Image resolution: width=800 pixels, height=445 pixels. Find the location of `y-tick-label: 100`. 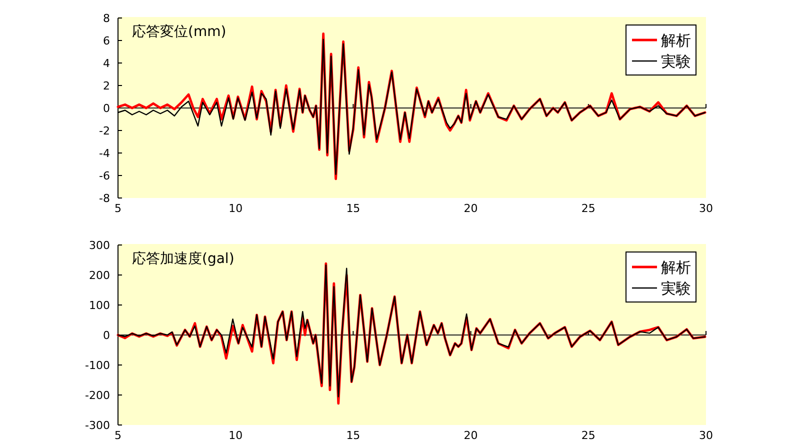

y-tick-label: 100 is located at coordinates (99, 305).